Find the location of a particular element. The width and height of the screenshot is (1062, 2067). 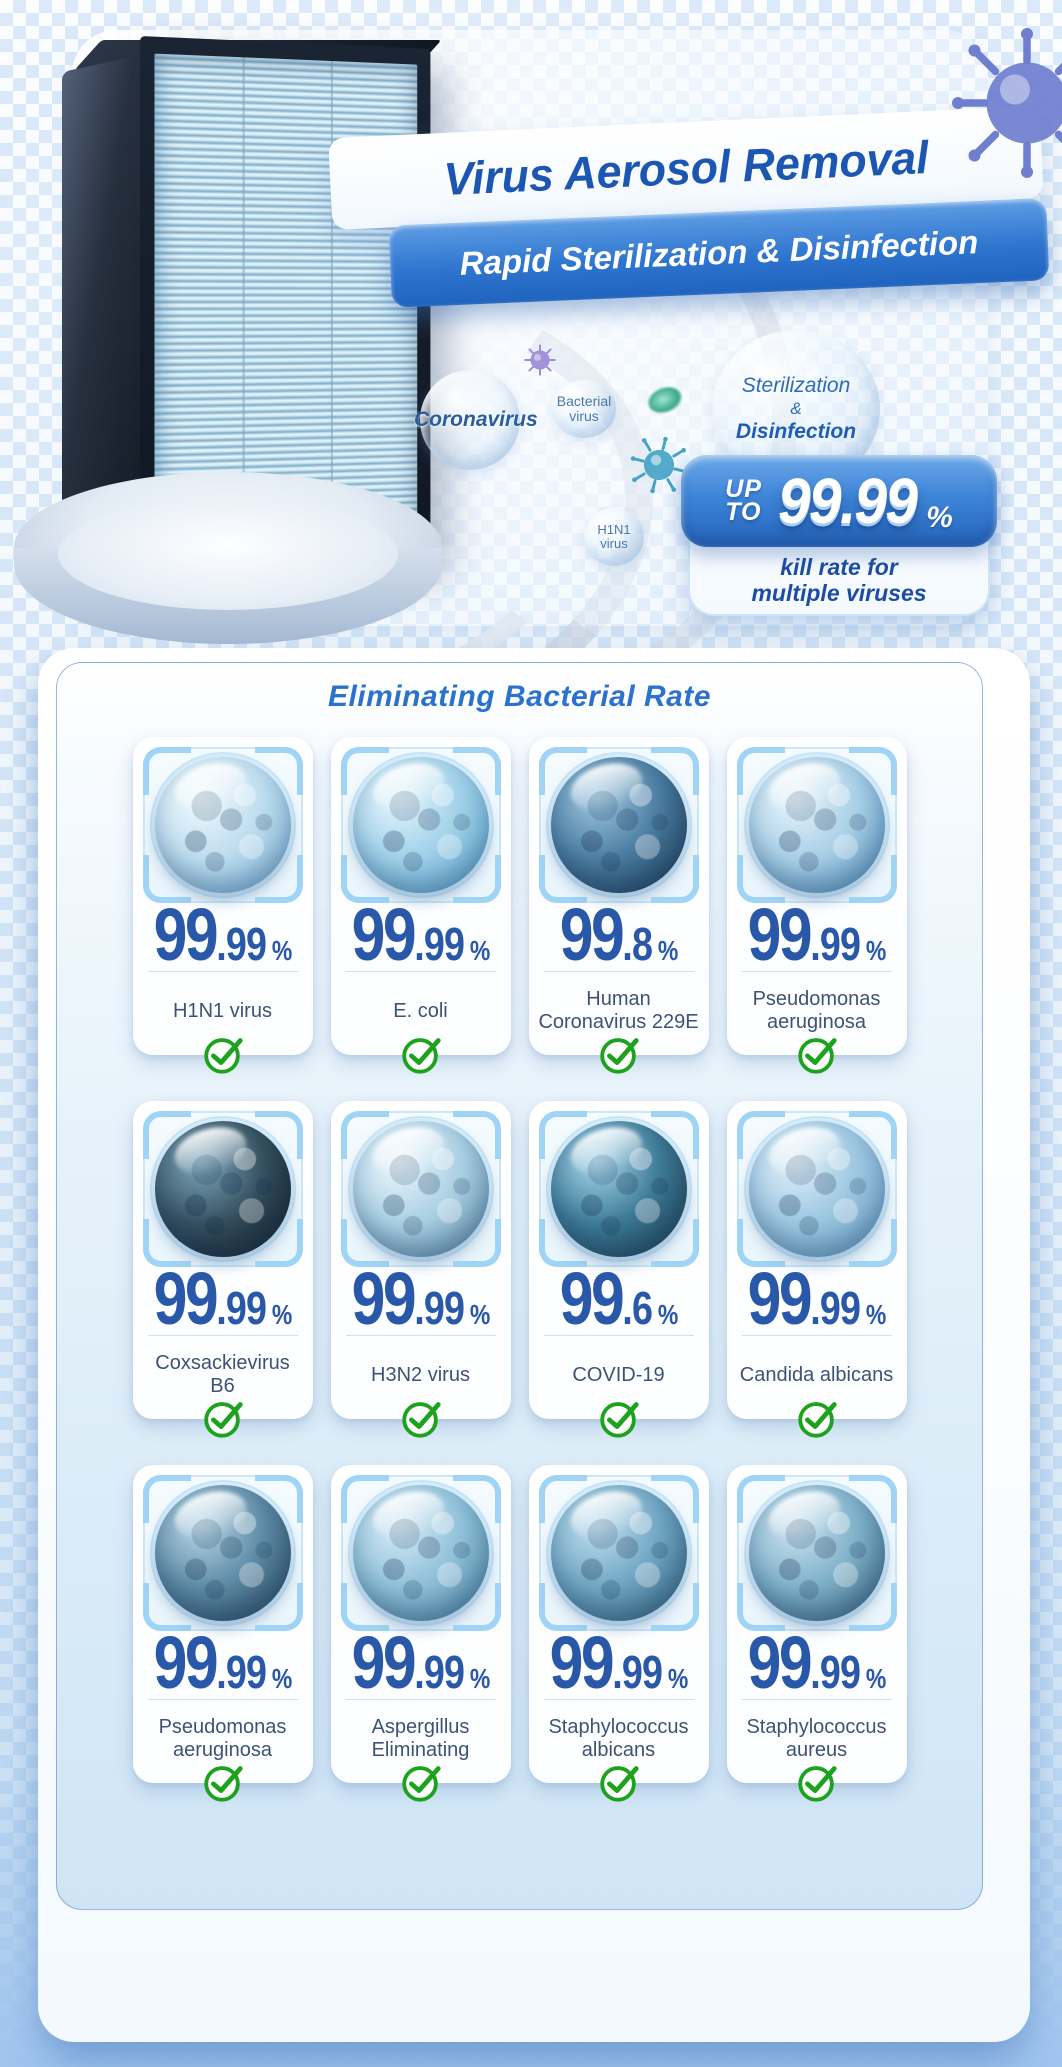

coronavirus-label: Coronavirus is located at coordinates (476, 419).